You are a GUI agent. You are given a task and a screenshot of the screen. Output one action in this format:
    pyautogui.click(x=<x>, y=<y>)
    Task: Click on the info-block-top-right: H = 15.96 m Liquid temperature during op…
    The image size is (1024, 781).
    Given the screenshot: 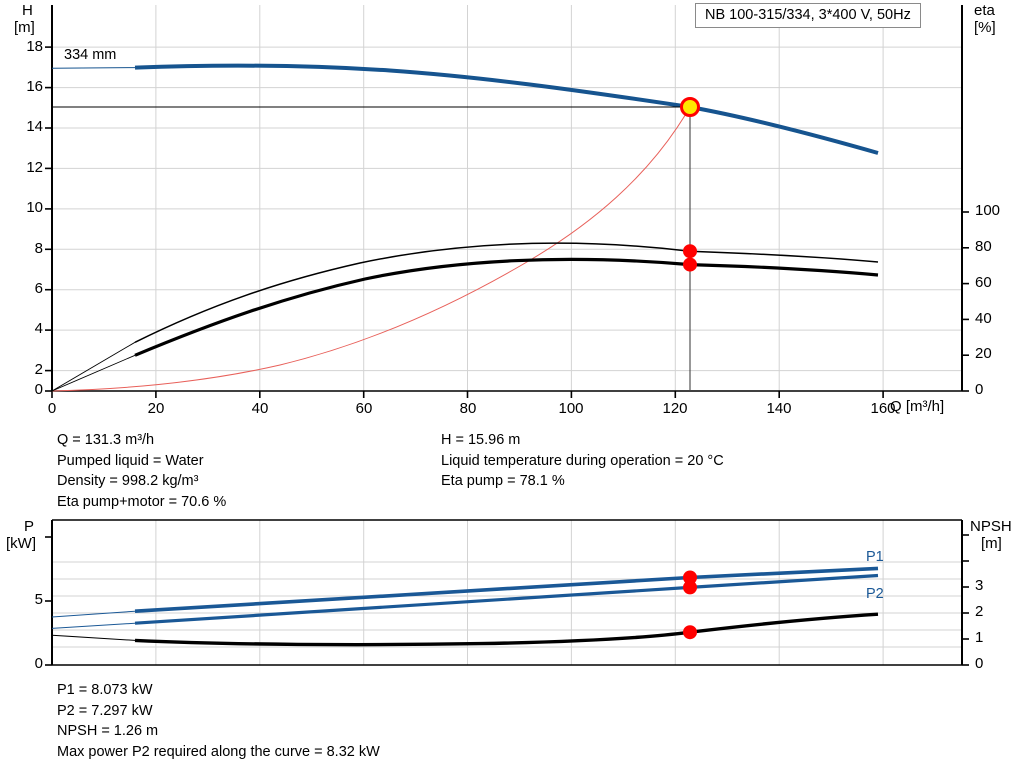 What is the action you would take?
    pyautogui.click(x=582, y=461)
    